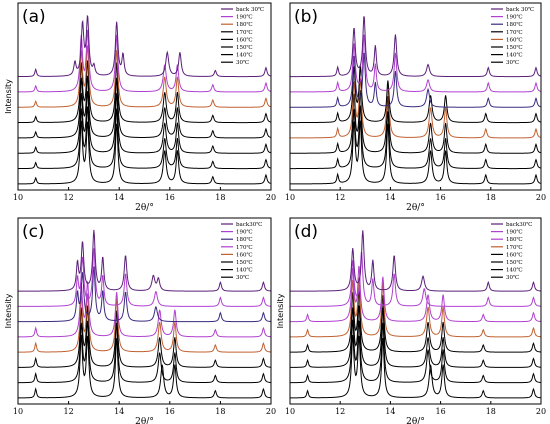  I want to click on panel-label: (d), so click(306, 232).